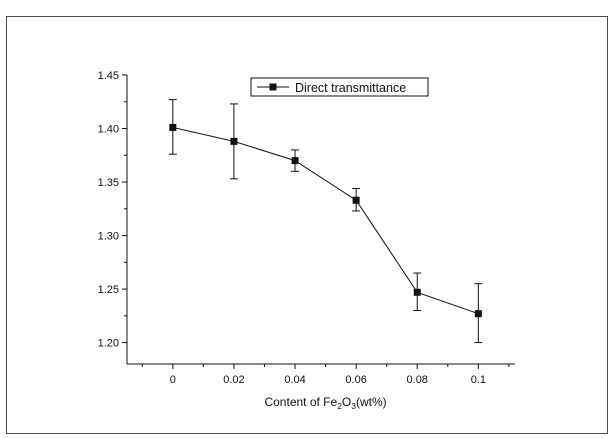  I want to click on x-axis-title-sub1: 2, so click(339, 406).